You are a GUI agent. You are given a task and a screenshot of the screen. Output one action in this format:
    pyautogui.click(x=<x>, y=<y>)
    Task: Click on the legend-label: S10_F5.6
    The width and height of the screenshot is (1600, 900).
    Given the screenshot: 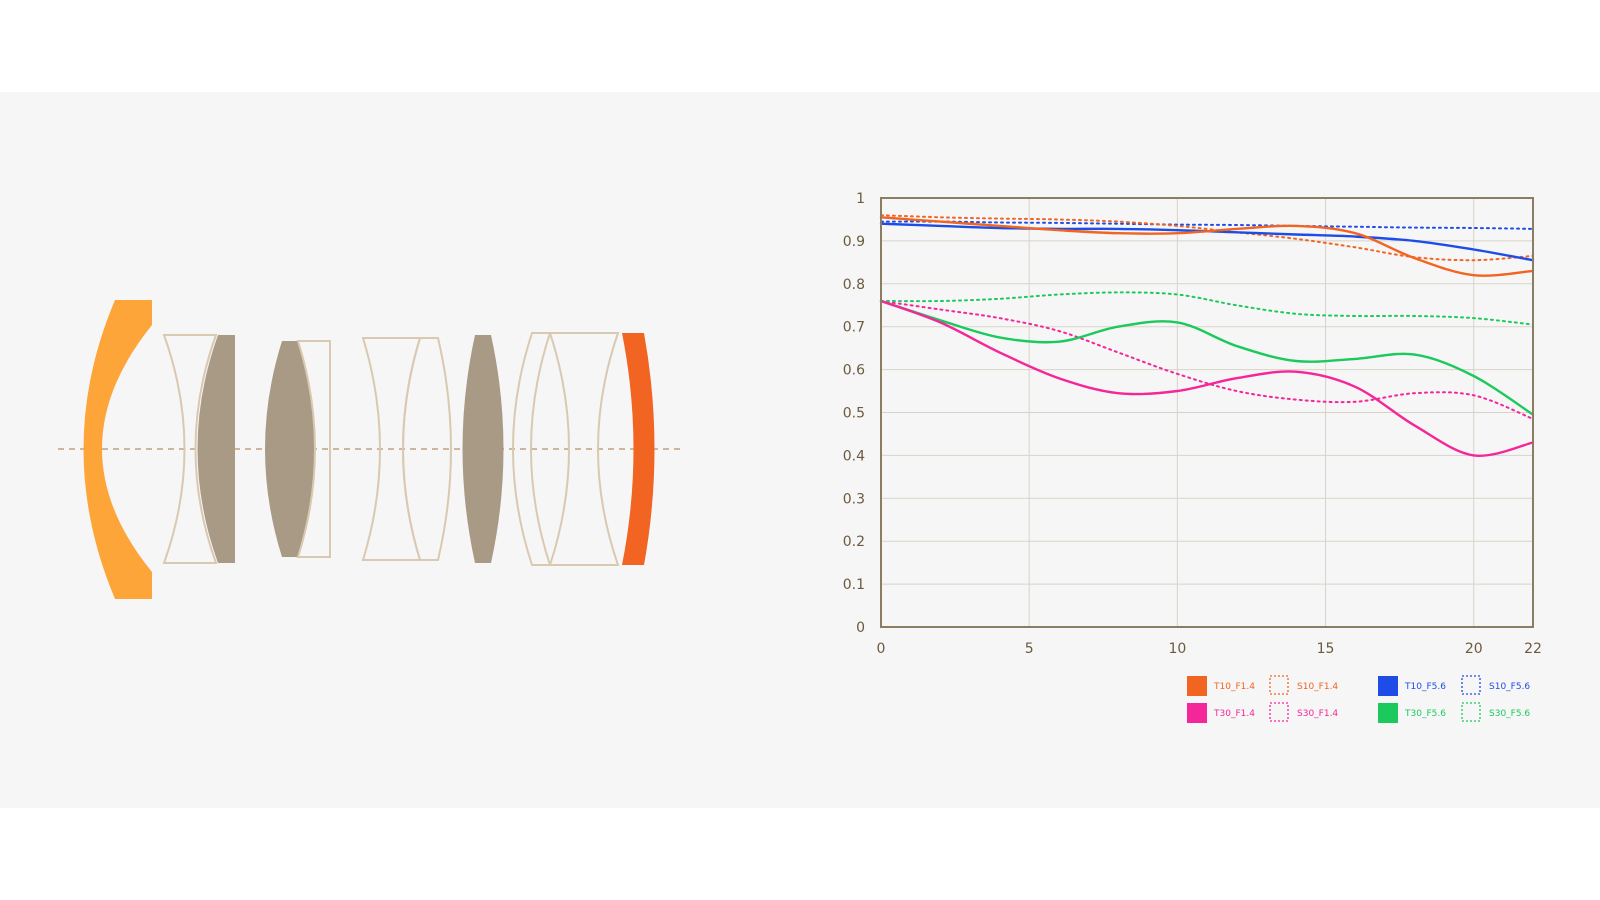 What is the action you would take?
    pyautogui.click(x=1509, y=687)
    